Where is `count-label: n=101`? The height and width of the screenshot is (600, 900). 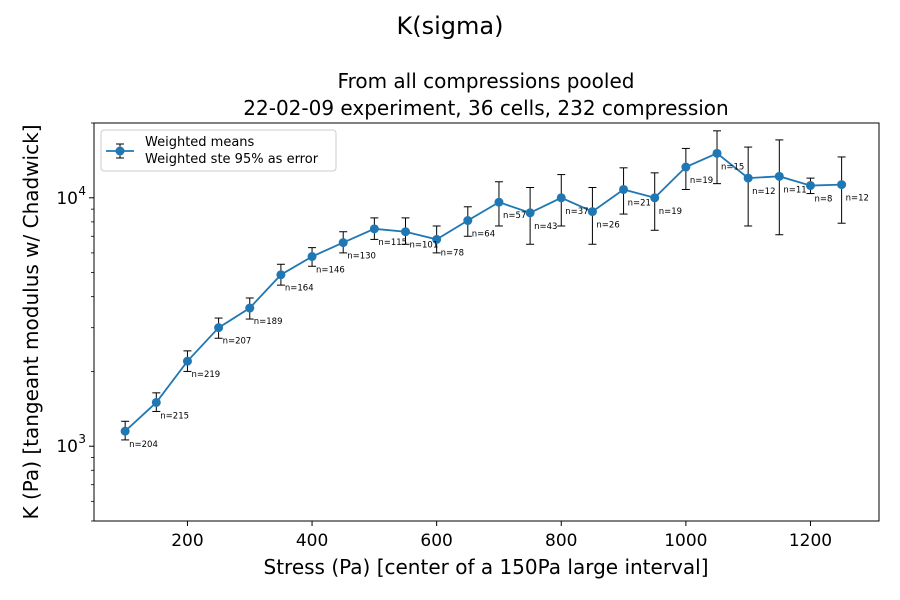
count-label: n=101 is located at coordinates (424, 246).